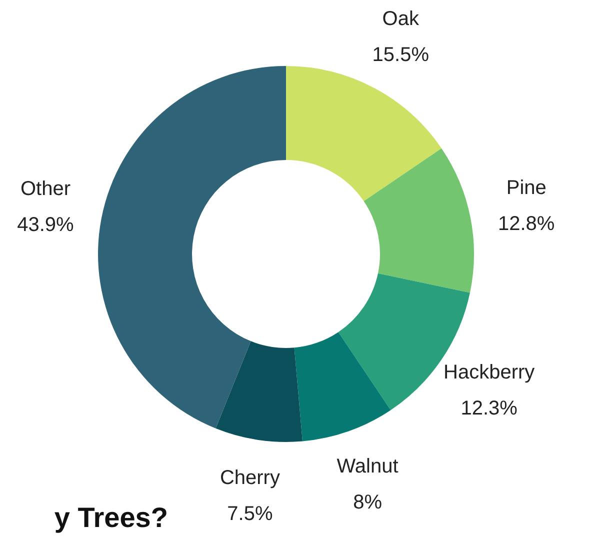  Describe the element at coordinates (45, 225) in the screenshot. I see `data-label: 43.9%` at that location.